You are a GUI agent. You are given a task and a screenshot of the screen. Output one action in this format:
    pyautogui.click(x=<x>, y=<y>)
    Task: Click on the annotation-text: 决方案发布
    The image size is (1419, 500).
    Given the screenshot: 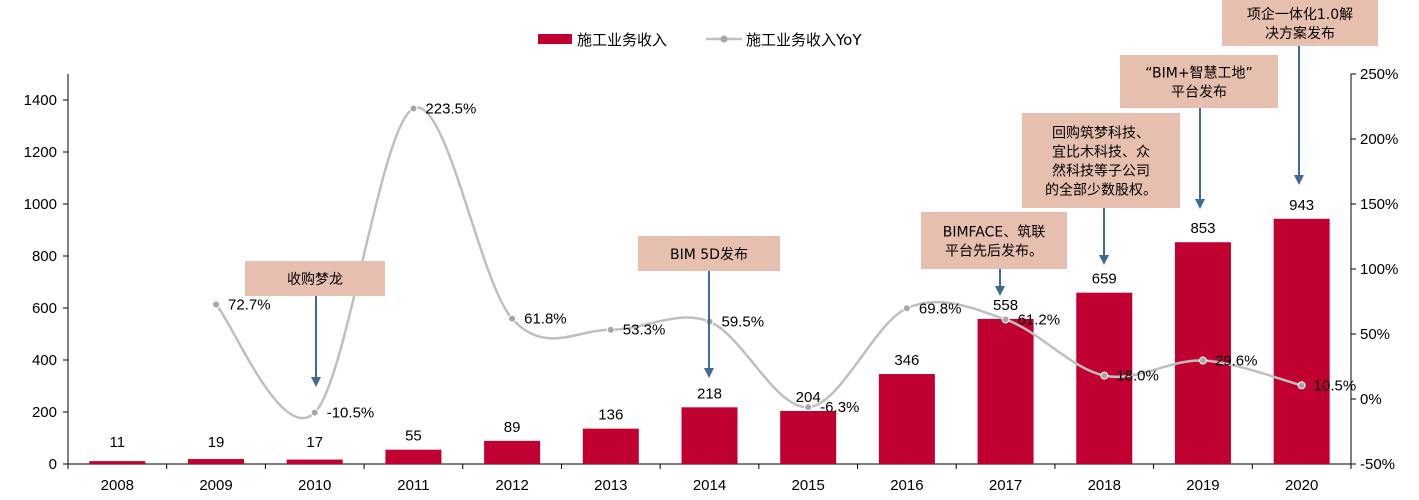 What is the action you would take?
    pyautogui.click(x=1300, y=33)
    